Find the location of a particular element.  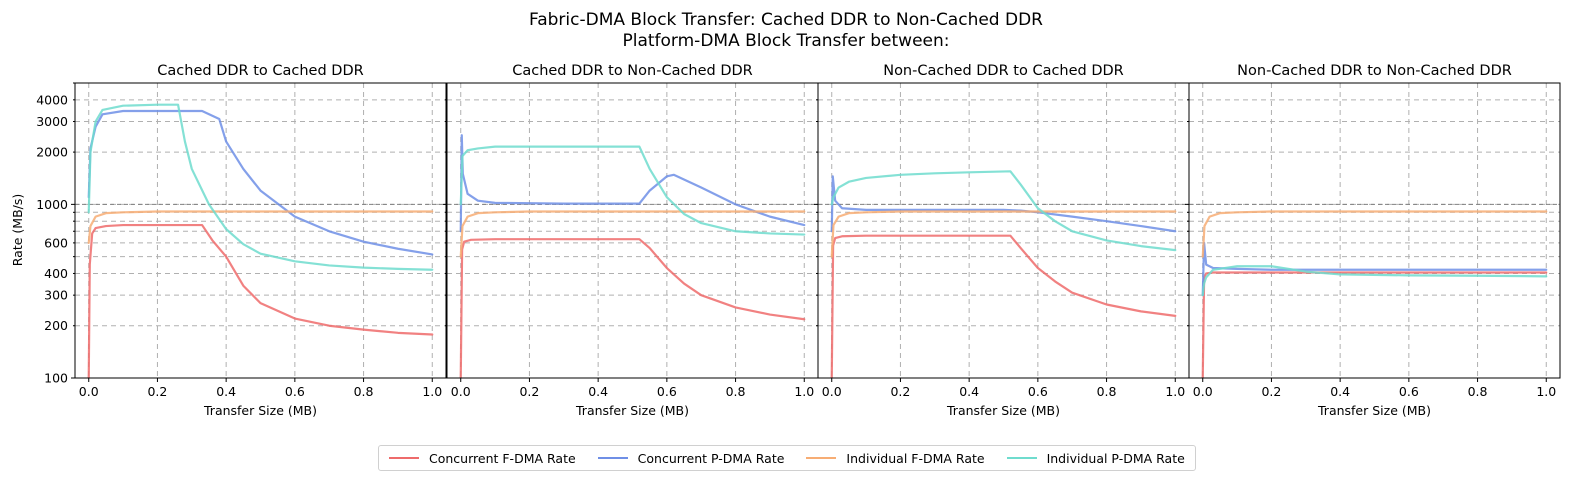

legend-item-individual-fdma: Individual F-DMA Rate is located at coordinates (895, 458).